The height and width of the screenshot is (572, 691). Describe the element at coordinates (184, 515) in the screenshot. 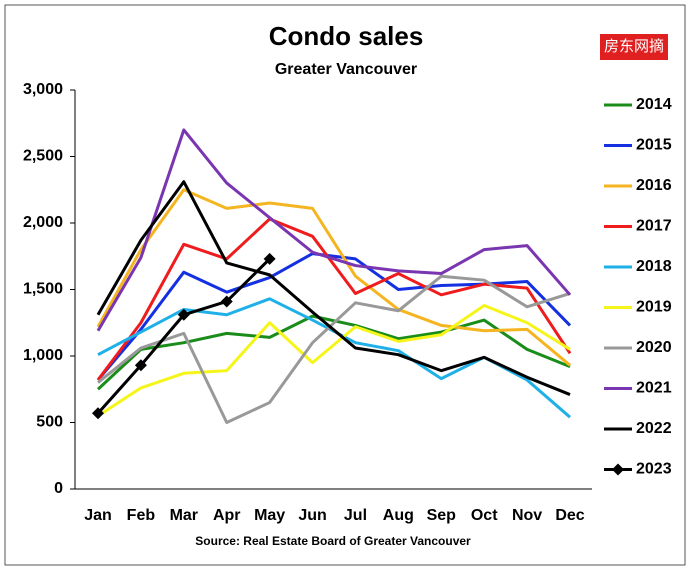

I see `x-tick-label: Mar` at that location.